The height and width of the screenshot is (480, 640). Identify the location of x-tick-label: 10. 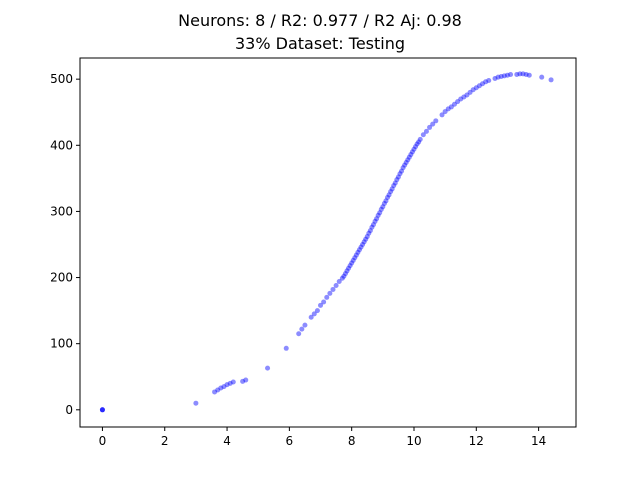
(413, 441).